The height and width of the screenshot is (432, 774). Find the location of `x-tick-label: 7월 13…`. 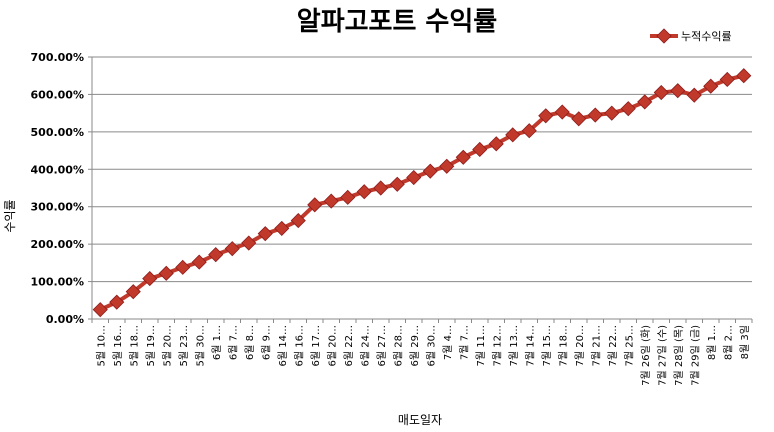

x-tick-label: 7월 13… is located at coordinates (514, 345).